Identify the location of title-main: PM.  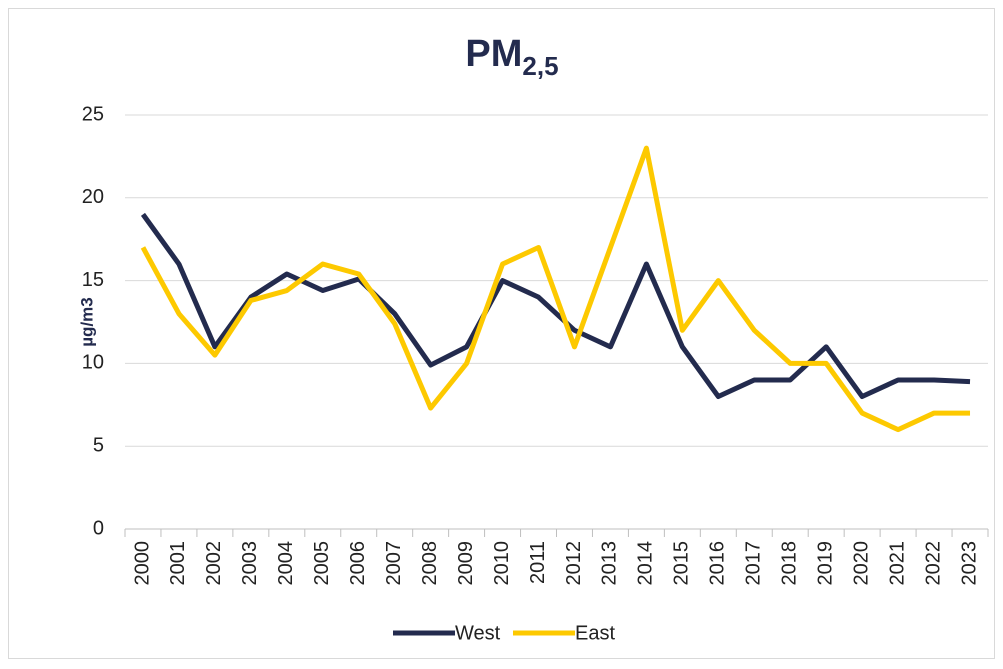
(493, 54).